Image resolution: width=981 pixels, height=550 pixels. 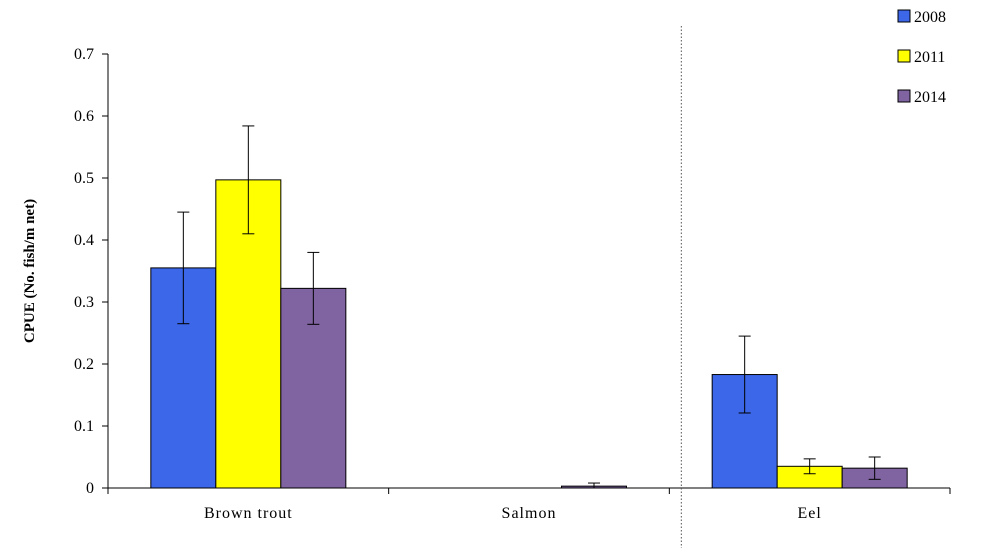 I want to click on legend: 2008 2011 2014, so click(x=921, y=57).